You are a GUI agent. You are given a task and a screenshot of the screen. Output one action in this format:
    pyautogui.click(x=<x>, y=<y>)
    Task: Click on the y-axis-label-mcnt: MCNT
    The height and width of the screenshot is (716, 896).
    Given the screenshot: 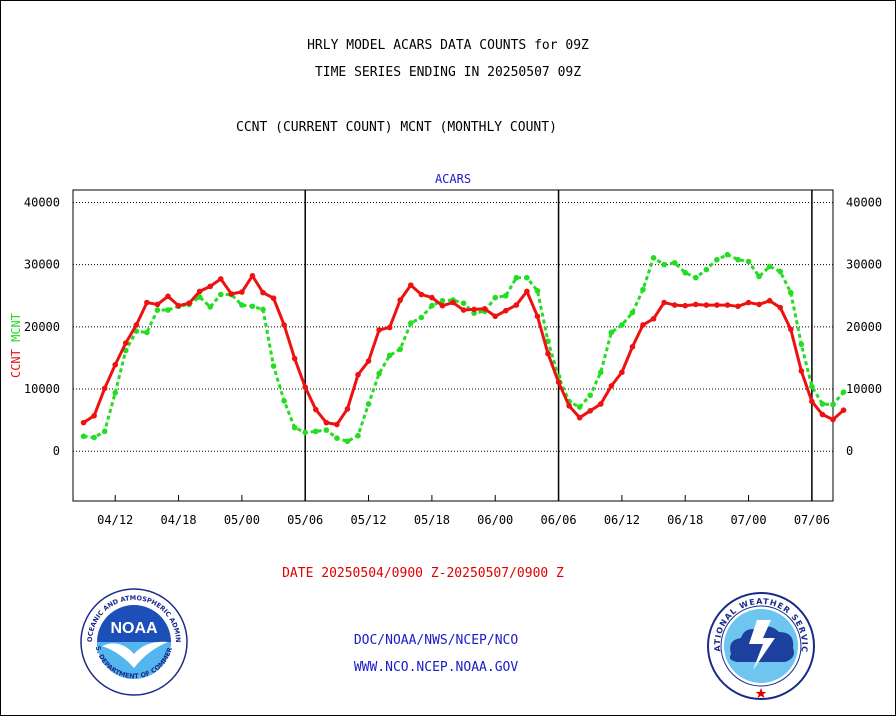 What is the action you would take?
    pyautogui.click(x=16, y=327)
    